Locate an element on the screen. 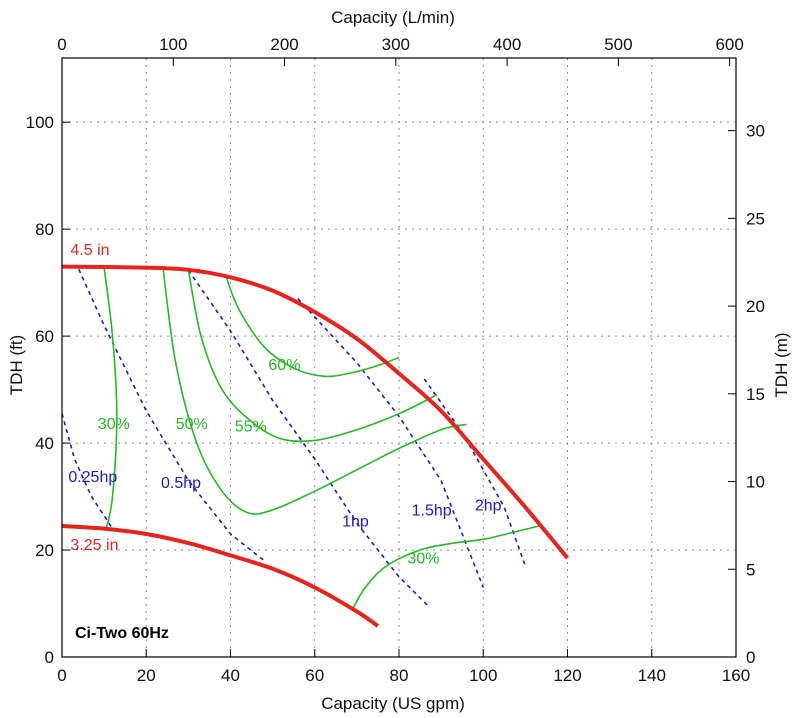  x-tick-label: 60 is located at coordinates (314, 675).